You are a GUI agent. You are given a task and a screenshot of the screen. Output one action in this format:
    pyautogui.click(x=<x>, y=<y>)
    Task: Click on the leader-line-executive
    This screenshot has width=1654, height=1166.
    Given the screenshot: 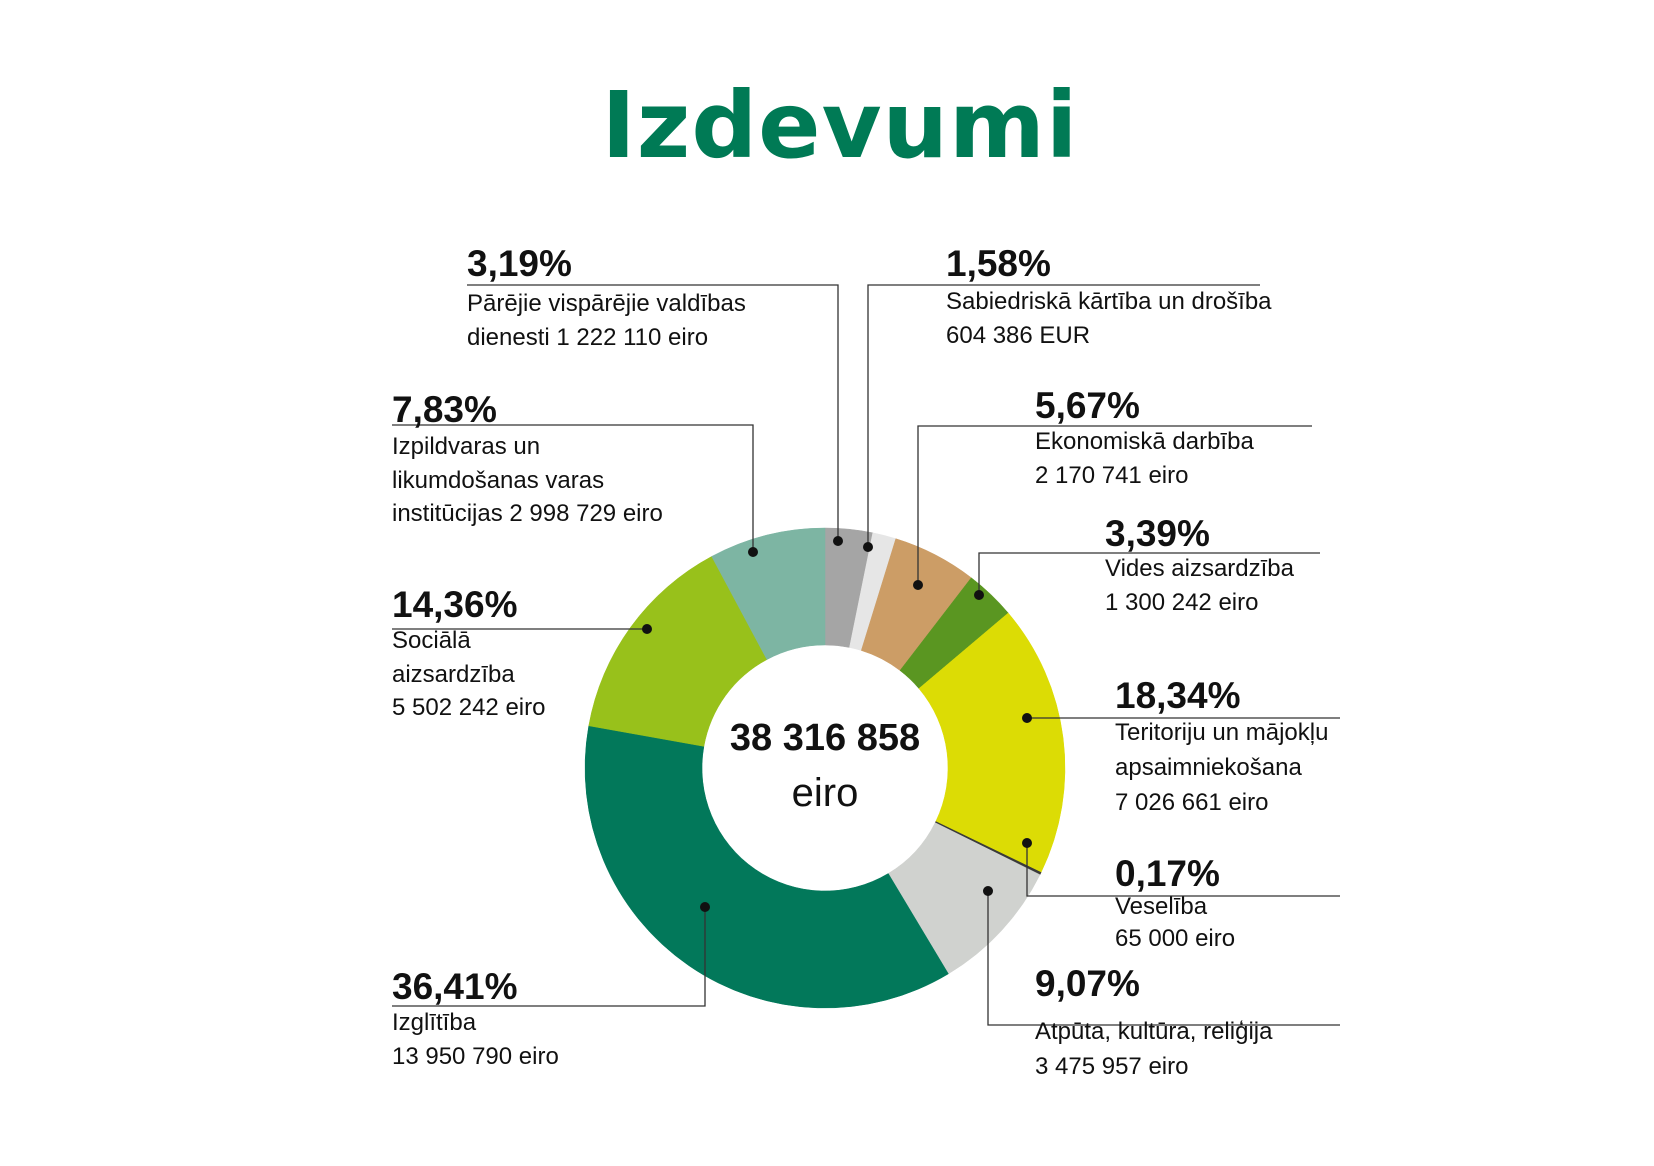 What is the action you would take?
    pyautogui.click(x=573, y=488)
    